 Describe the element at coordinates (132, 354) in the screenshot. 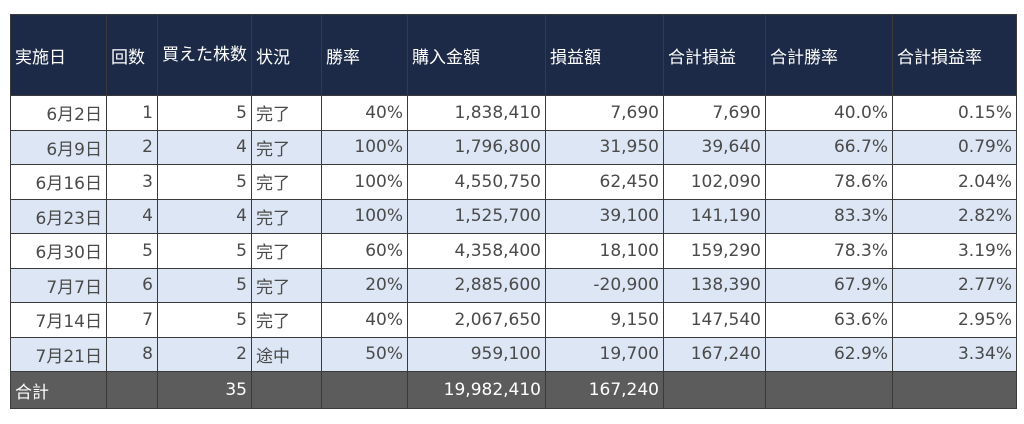

I see `table-cell: 8` at that location.